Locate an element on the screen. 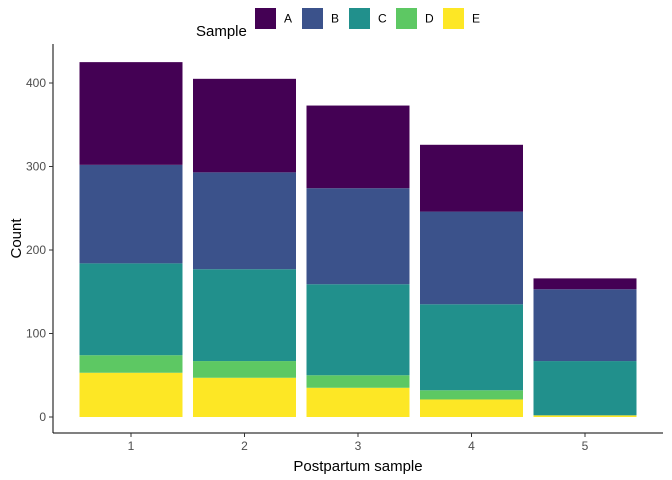  x-tick-label-4: 4 is located at coordinates (471, 446).